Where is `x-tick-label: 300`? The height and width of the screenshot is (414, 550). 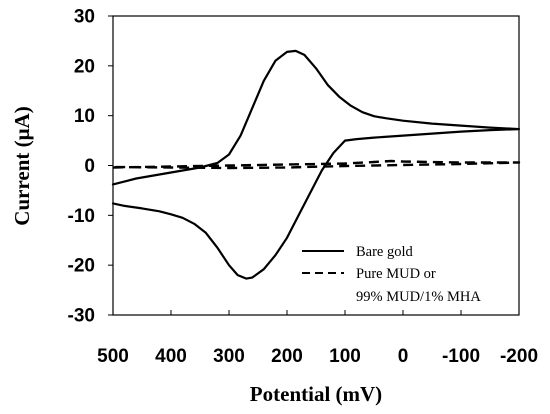 x-tick-label: 300 is located at coordinates (229, 356).